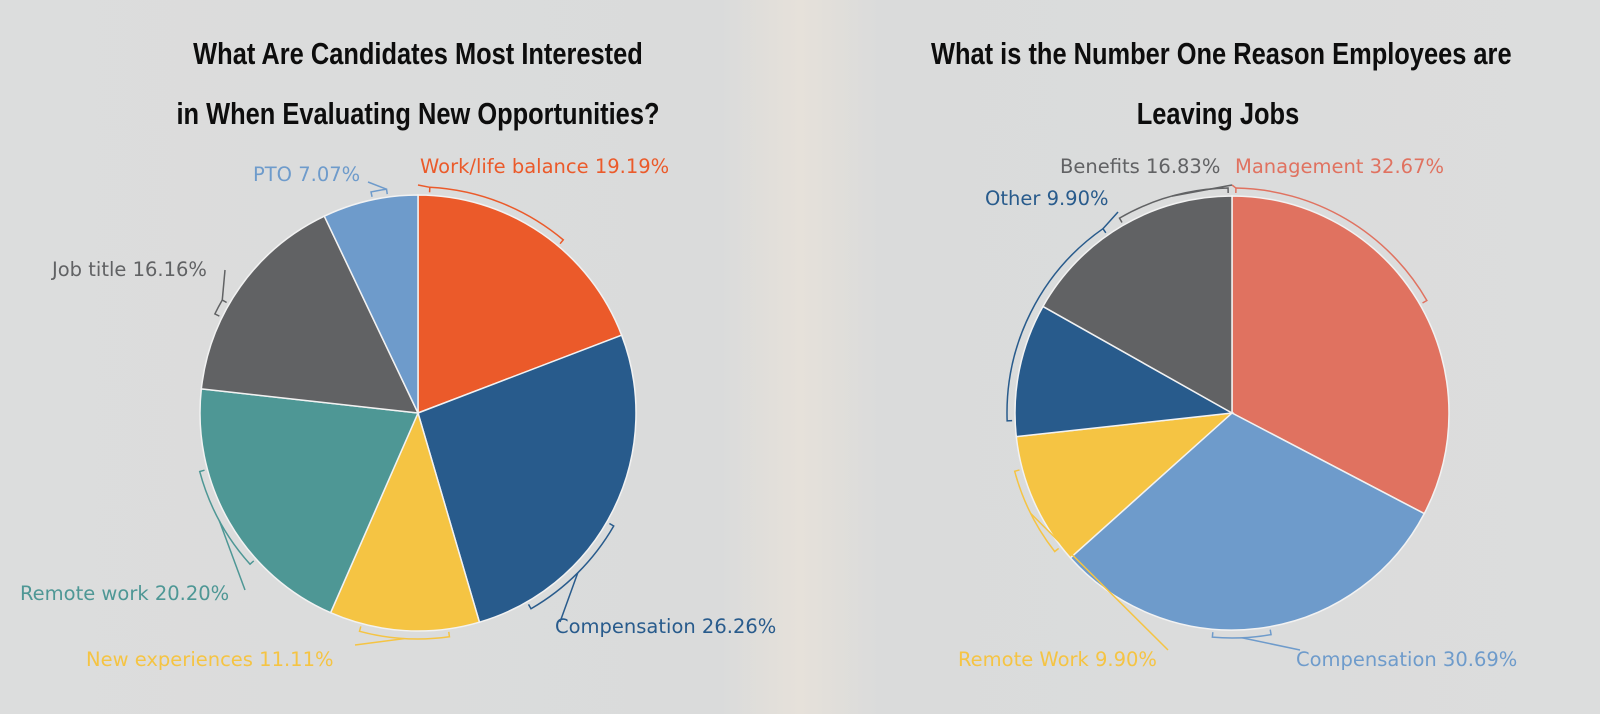 This screenshot has width=1600, height=714. Describe the element at coordinates (310, 314) in the screenshot. I see `pie-slice-job-title` at that location.